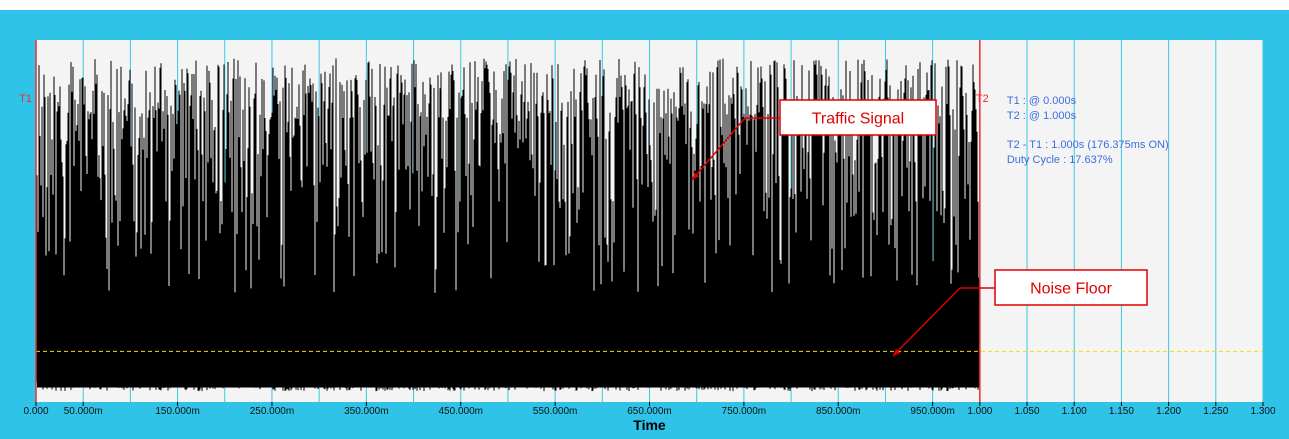 The width and height of the screenshot is (1289, 439). Describe the element at coordinates (1060, 160) in the screenshot. I see `readout-line: Duty Cycle : 17.637%` at that location.